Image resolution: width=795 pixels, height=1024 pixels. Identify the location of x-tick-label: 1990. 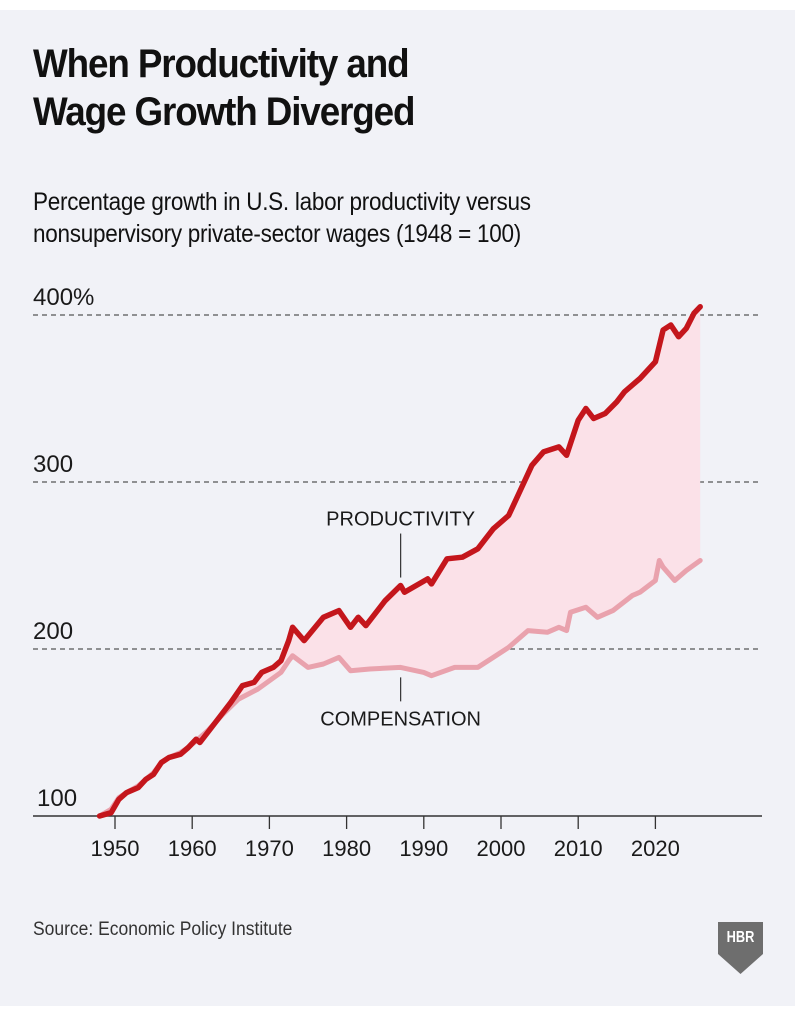
(423, 848).